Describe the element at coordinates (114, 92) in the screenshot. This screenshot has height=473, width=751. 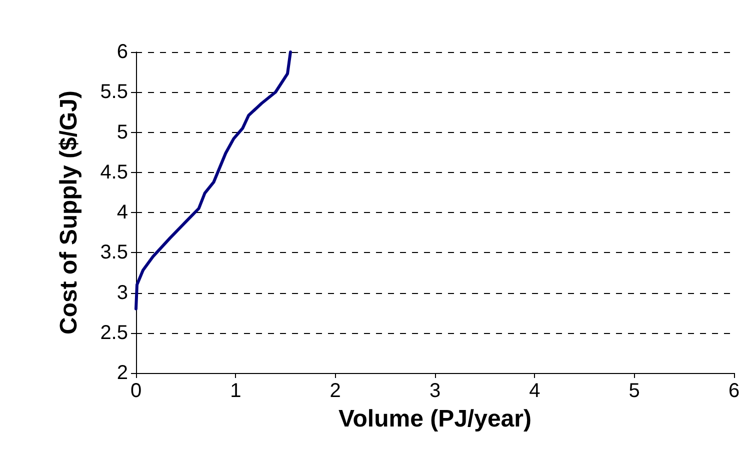
I see `y-tick-label: 5.5` at that location.